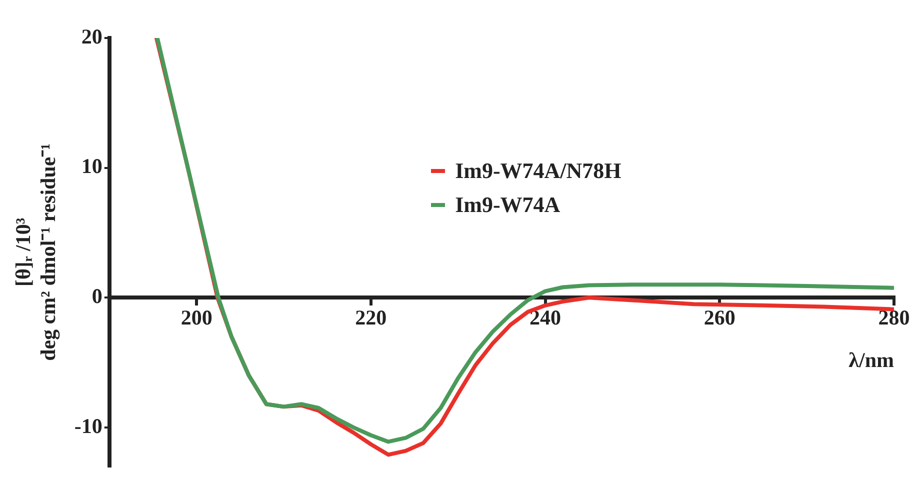 The width and height of the screenshot is (922, 489). I want to click on y-tick-label: 10, so click(91, 166).